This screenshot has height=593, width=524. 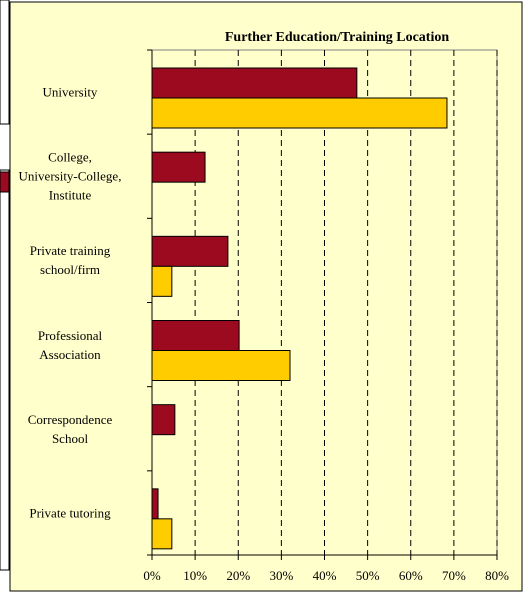 I want to click on x-tick-label: 20%, so click(x=238, y=575).